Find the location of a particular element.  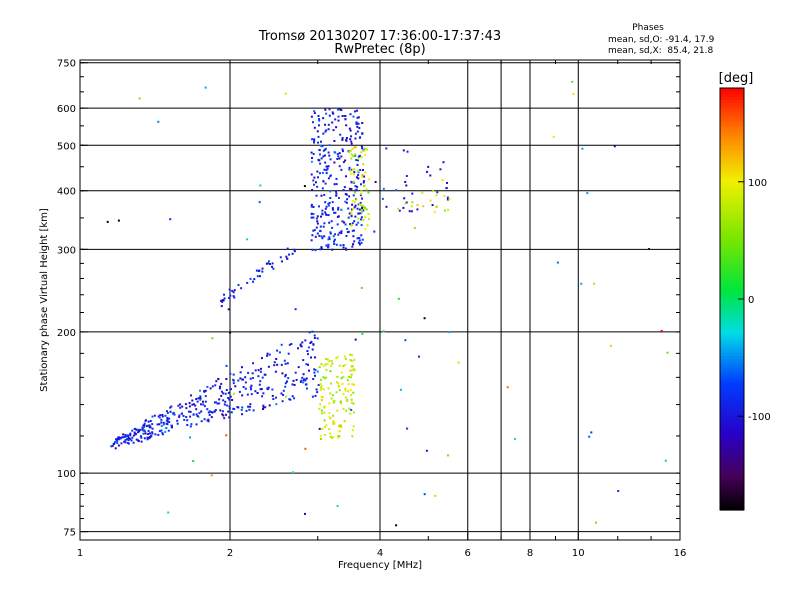

chart-subtitle: RwPretec (8p) is located at coordinates (379, 49).